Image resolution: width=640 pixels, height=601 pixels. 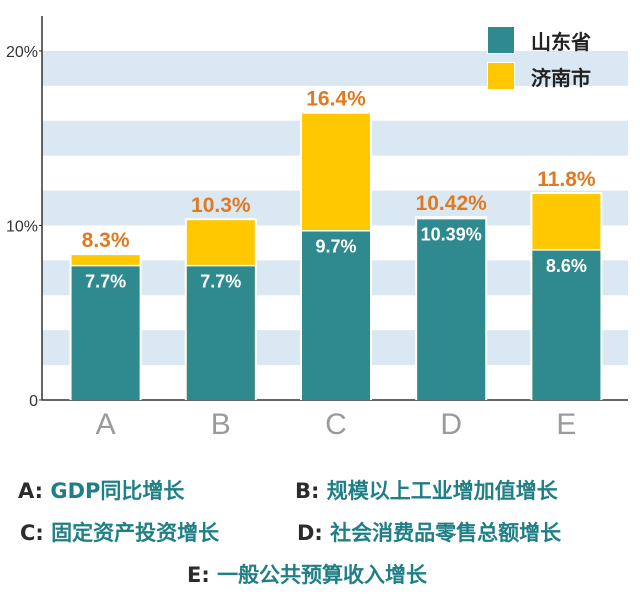 What do you see at coordinates (221, 205) in the screenshot?
I see `data-label-series-2-B: 10.3%` at bounding box center [221, 205].